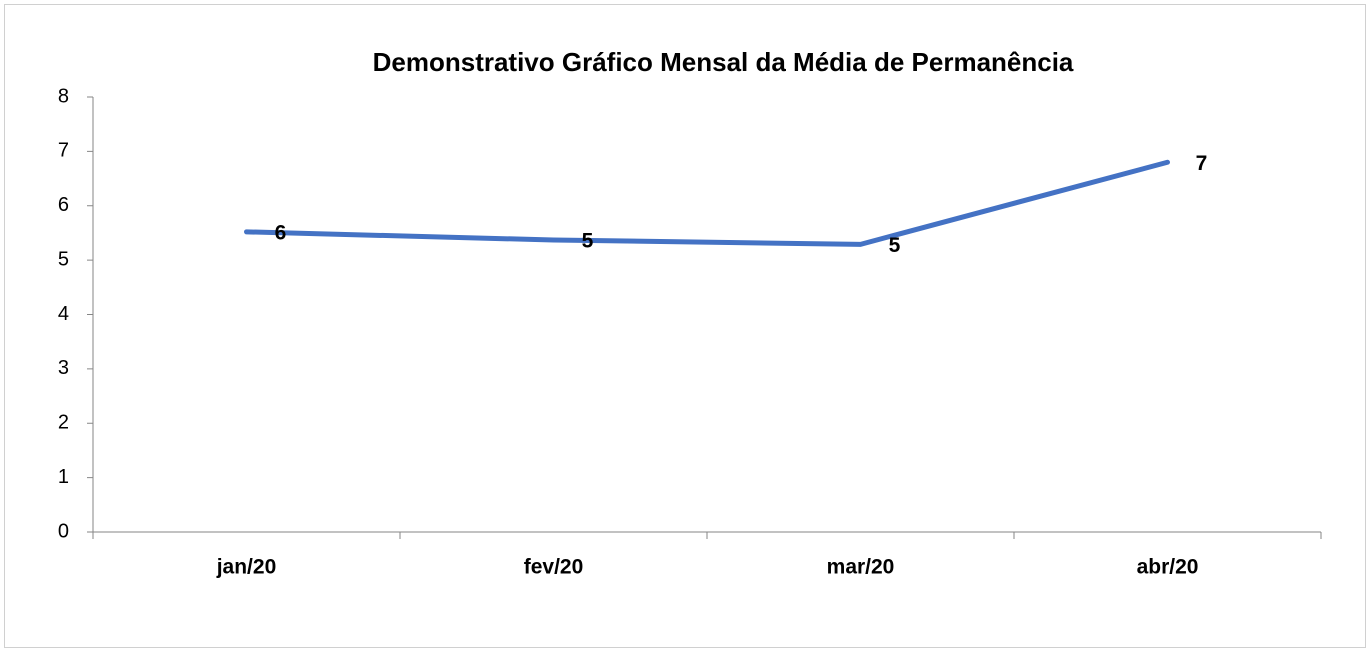 This screenshot has width=1370, height=652. I want to click on y-tick-label: 3, so click(63, 368).